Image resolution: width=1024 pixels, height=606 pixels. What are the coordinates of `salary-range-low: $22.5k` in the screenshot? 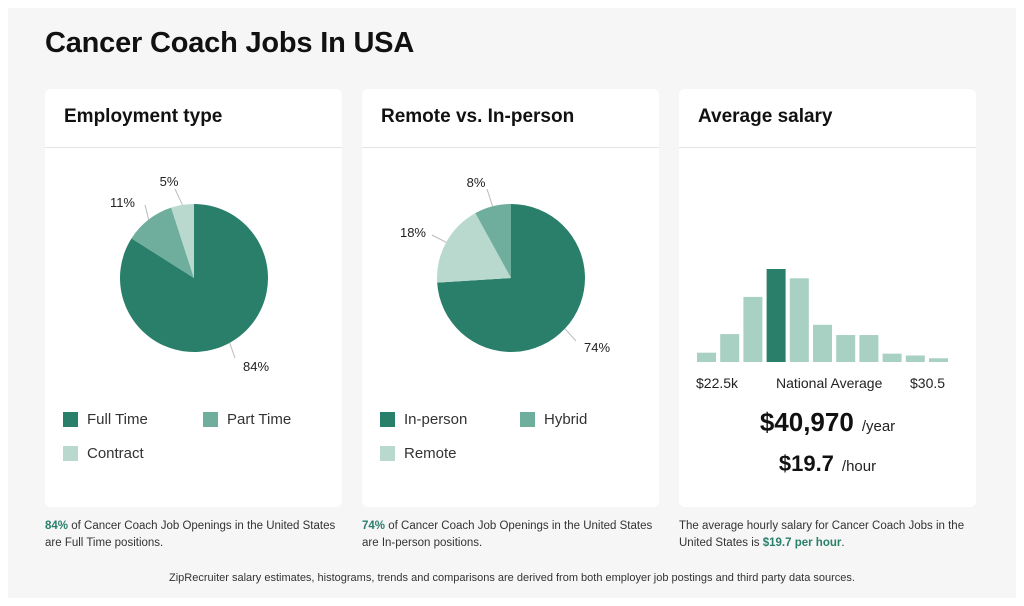 It's located at (717, 383).